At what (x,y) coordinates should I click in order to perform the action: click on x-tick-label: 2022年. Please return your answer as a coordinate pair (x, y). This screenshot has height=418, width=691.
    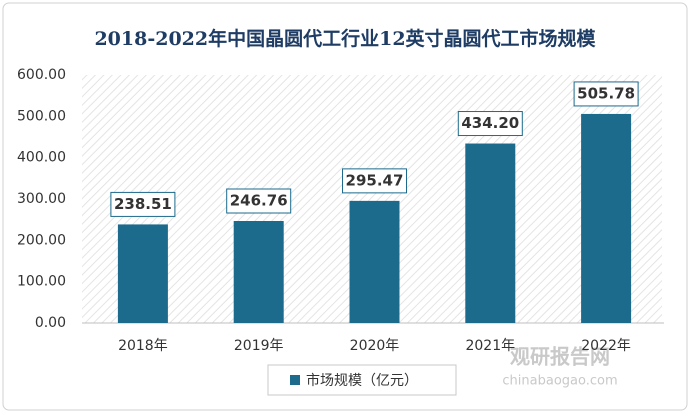
    Looking at the image, I should click on (606, 346).